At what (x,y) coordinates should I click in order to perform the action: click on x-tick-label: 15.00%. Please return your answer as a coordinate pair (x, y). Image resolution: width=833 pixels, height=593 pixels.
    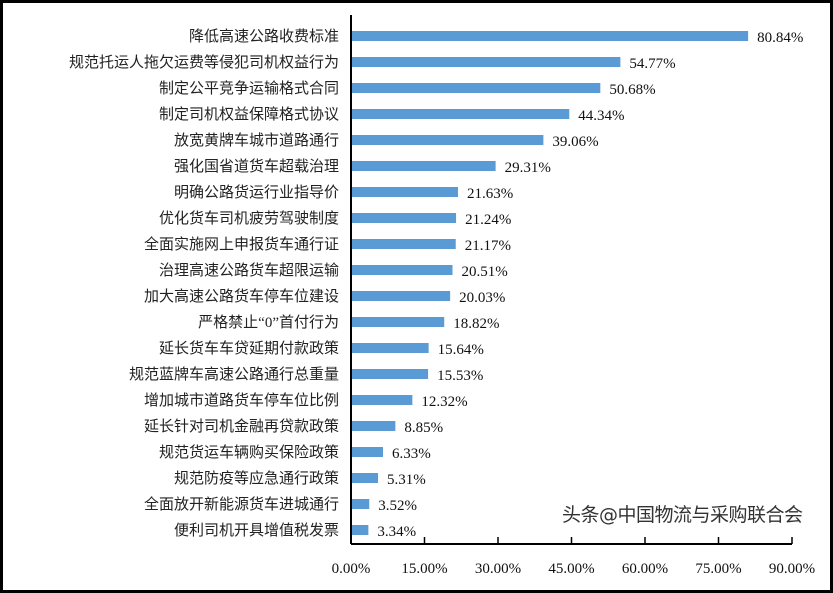
    Looking at the image, I should click on (424, 569).